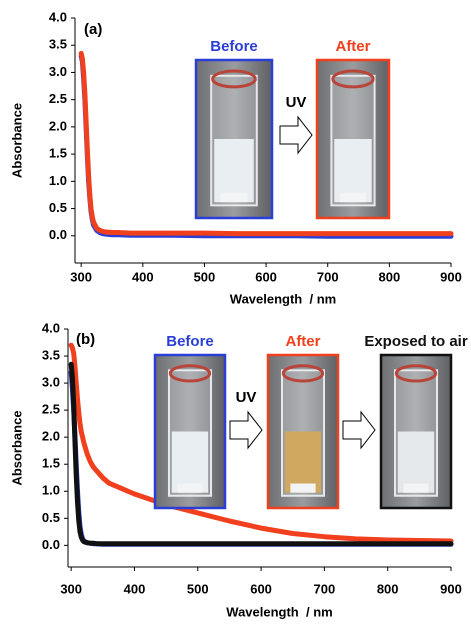 This screenshot has height=634, width=471. Describe the element at coordinates (93, 29) in the screenshot. I see `panel-label: (a)` at that location.